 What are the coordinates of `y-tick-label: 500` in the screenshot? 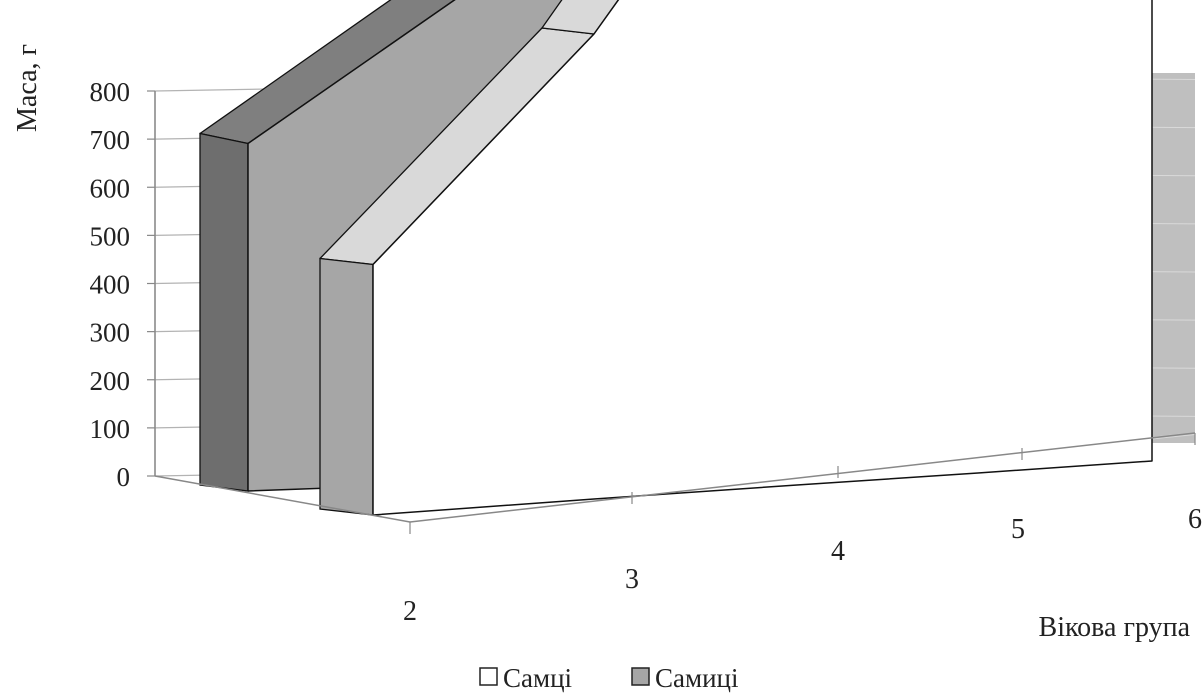 It's located at (110, 236).